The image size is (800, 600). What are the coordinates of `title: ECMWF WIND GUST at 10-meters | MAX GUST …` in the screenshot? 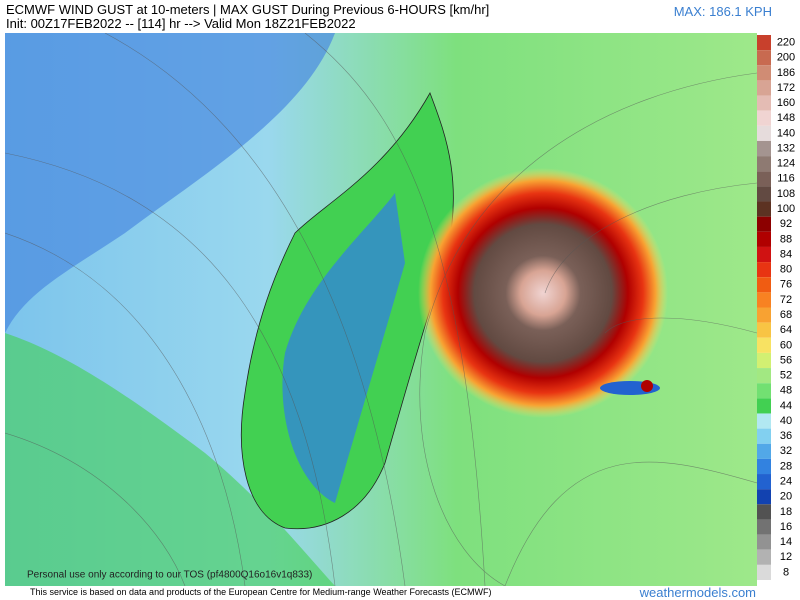 It's located at (248, 9).